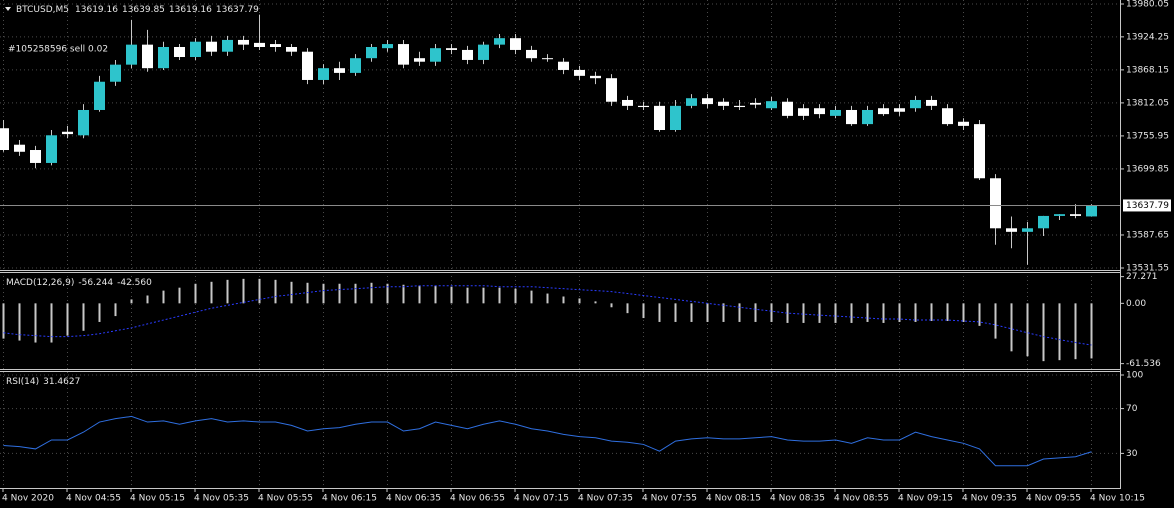  Describe the element at coordinates (42, 10) in the screenshot. I see `symbol: BTCUSD,M5` at that location.